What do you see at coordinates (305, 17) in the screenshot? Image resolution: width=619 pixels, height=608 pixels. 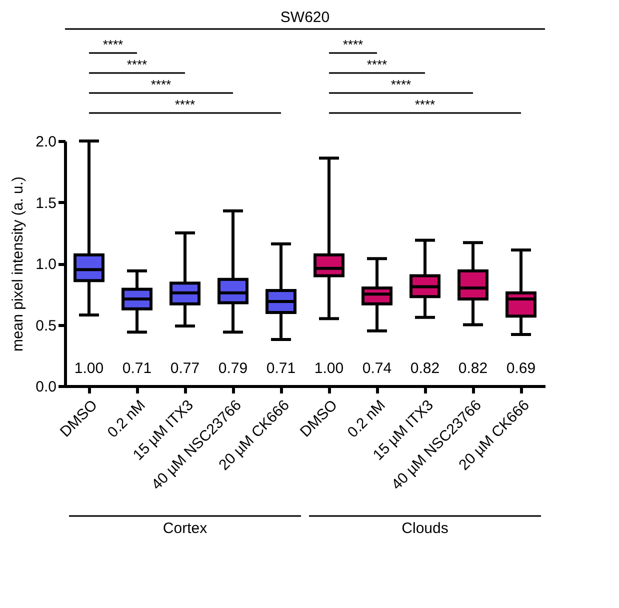 I see `chart-title: SW620` at bounding box center [305, 17].